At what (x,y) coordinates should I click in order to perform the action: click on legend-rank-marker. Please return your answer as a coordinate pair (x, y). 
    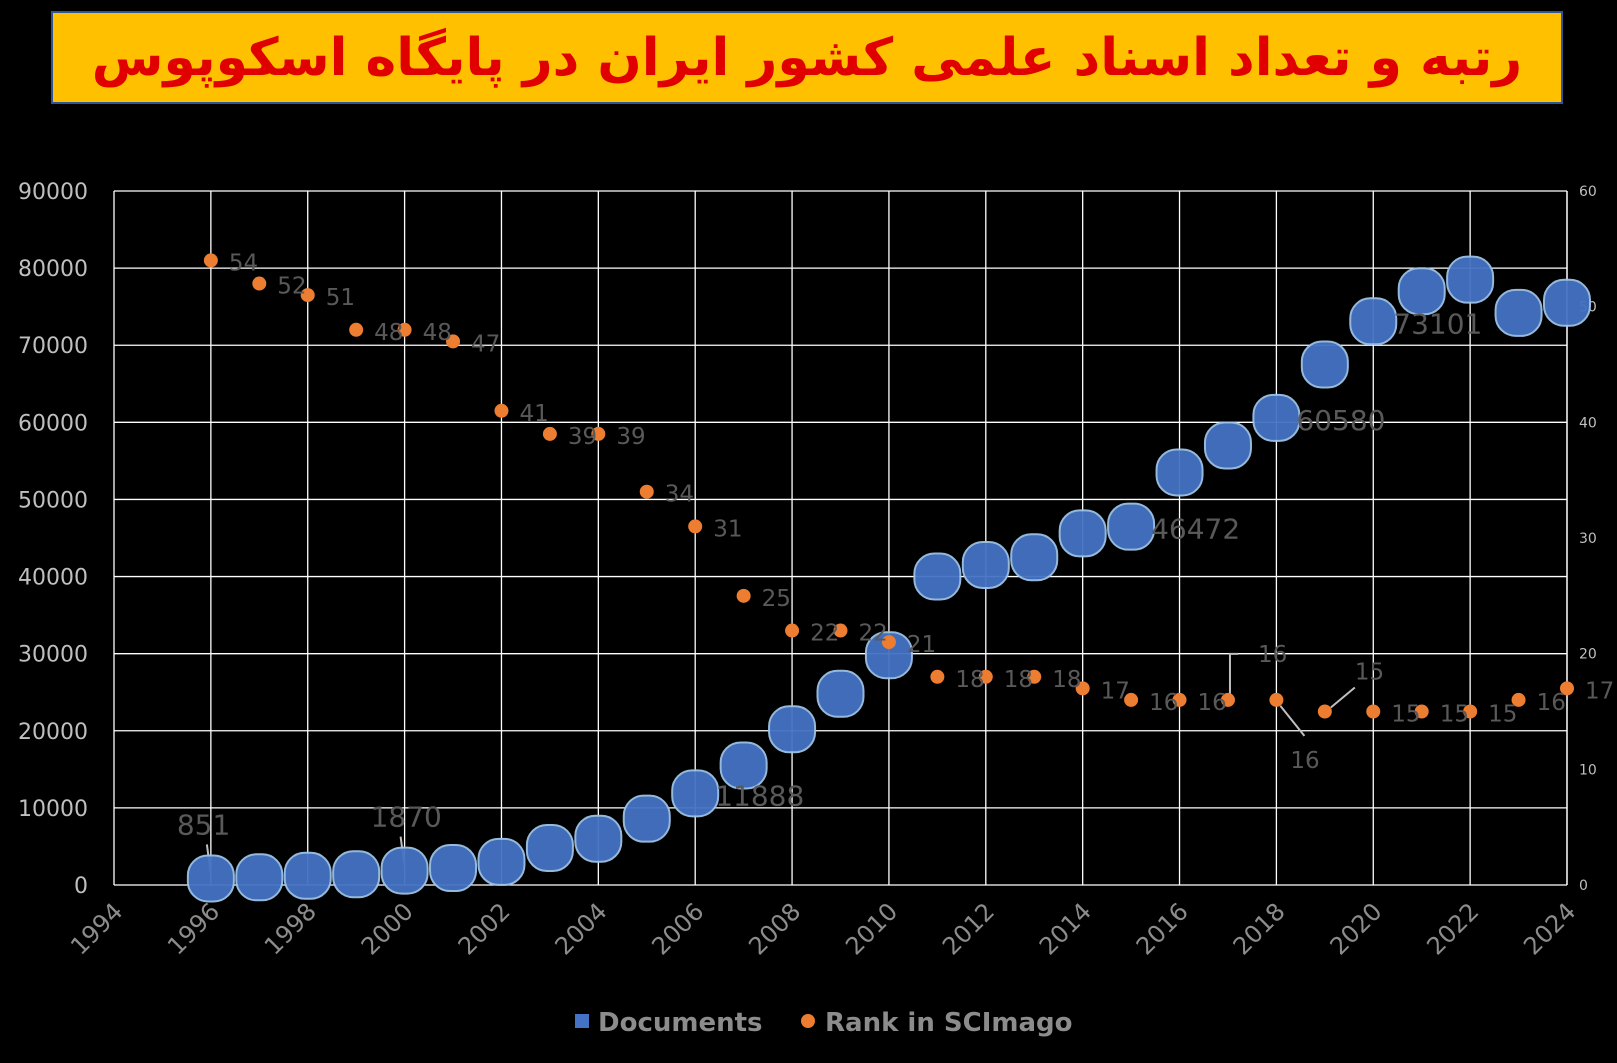
    Looking at the image, I should click on (808, 1021).